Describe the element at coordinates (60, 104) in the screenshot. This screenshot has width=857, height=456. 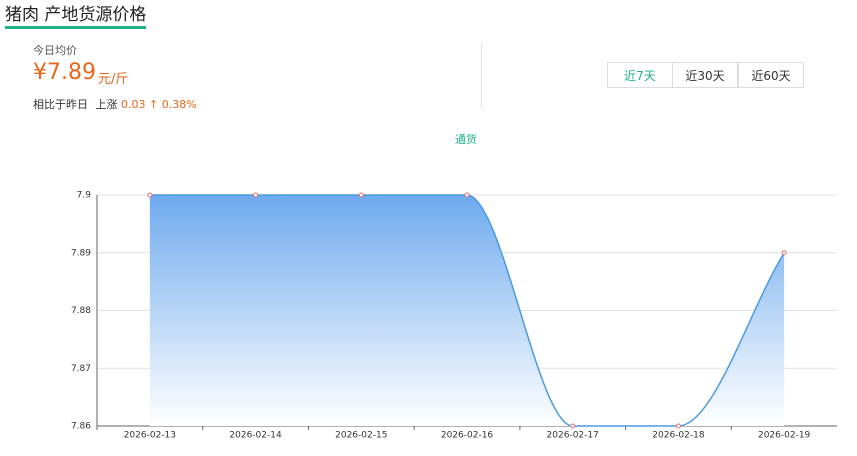
I see `compare-label: 相比于昨日` at that location.